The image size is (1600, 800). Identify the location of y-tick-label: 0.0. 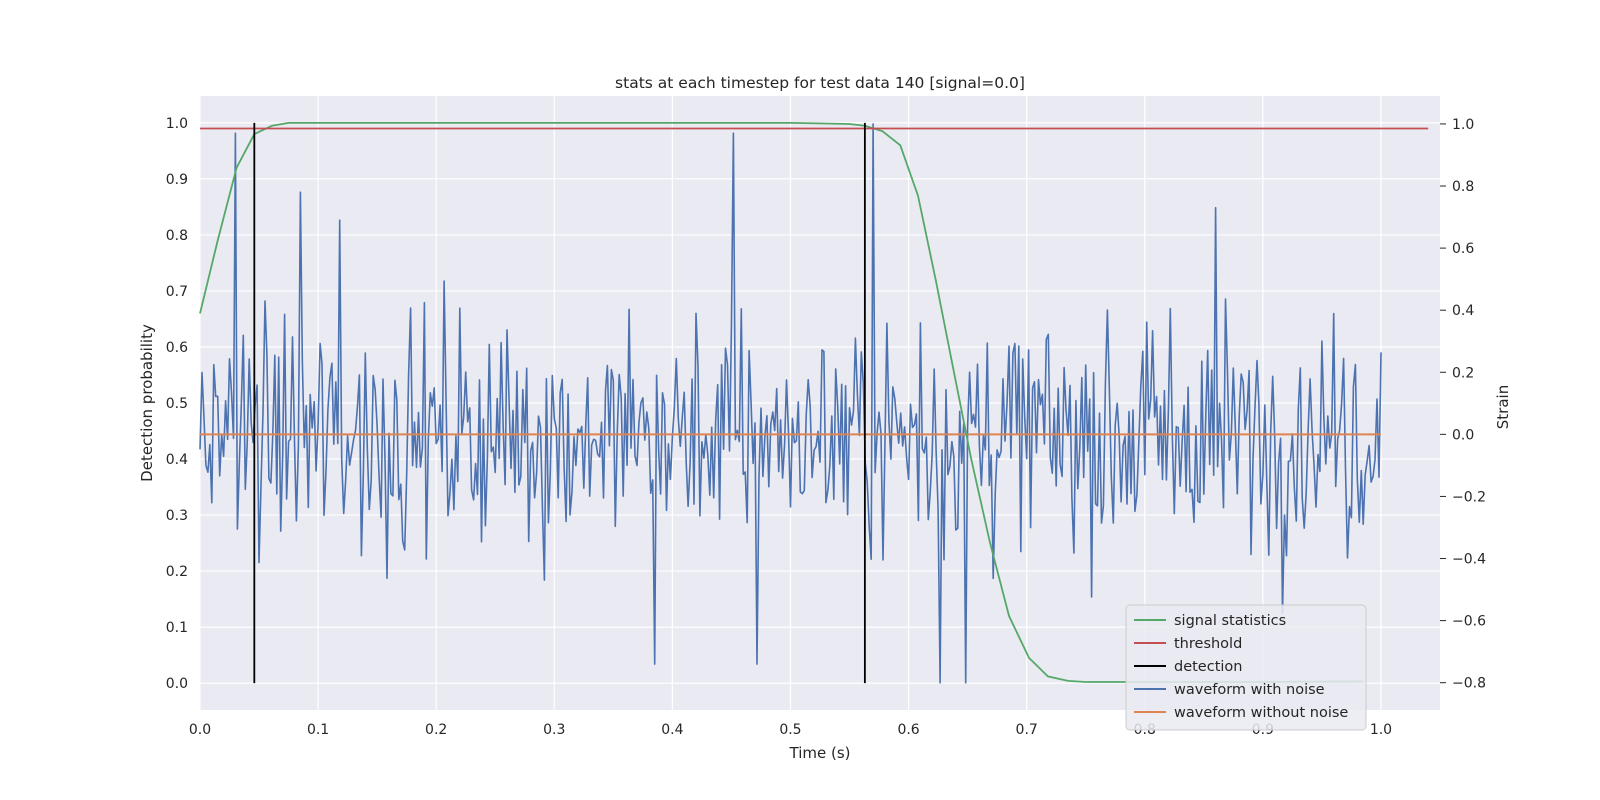
(177, 684).